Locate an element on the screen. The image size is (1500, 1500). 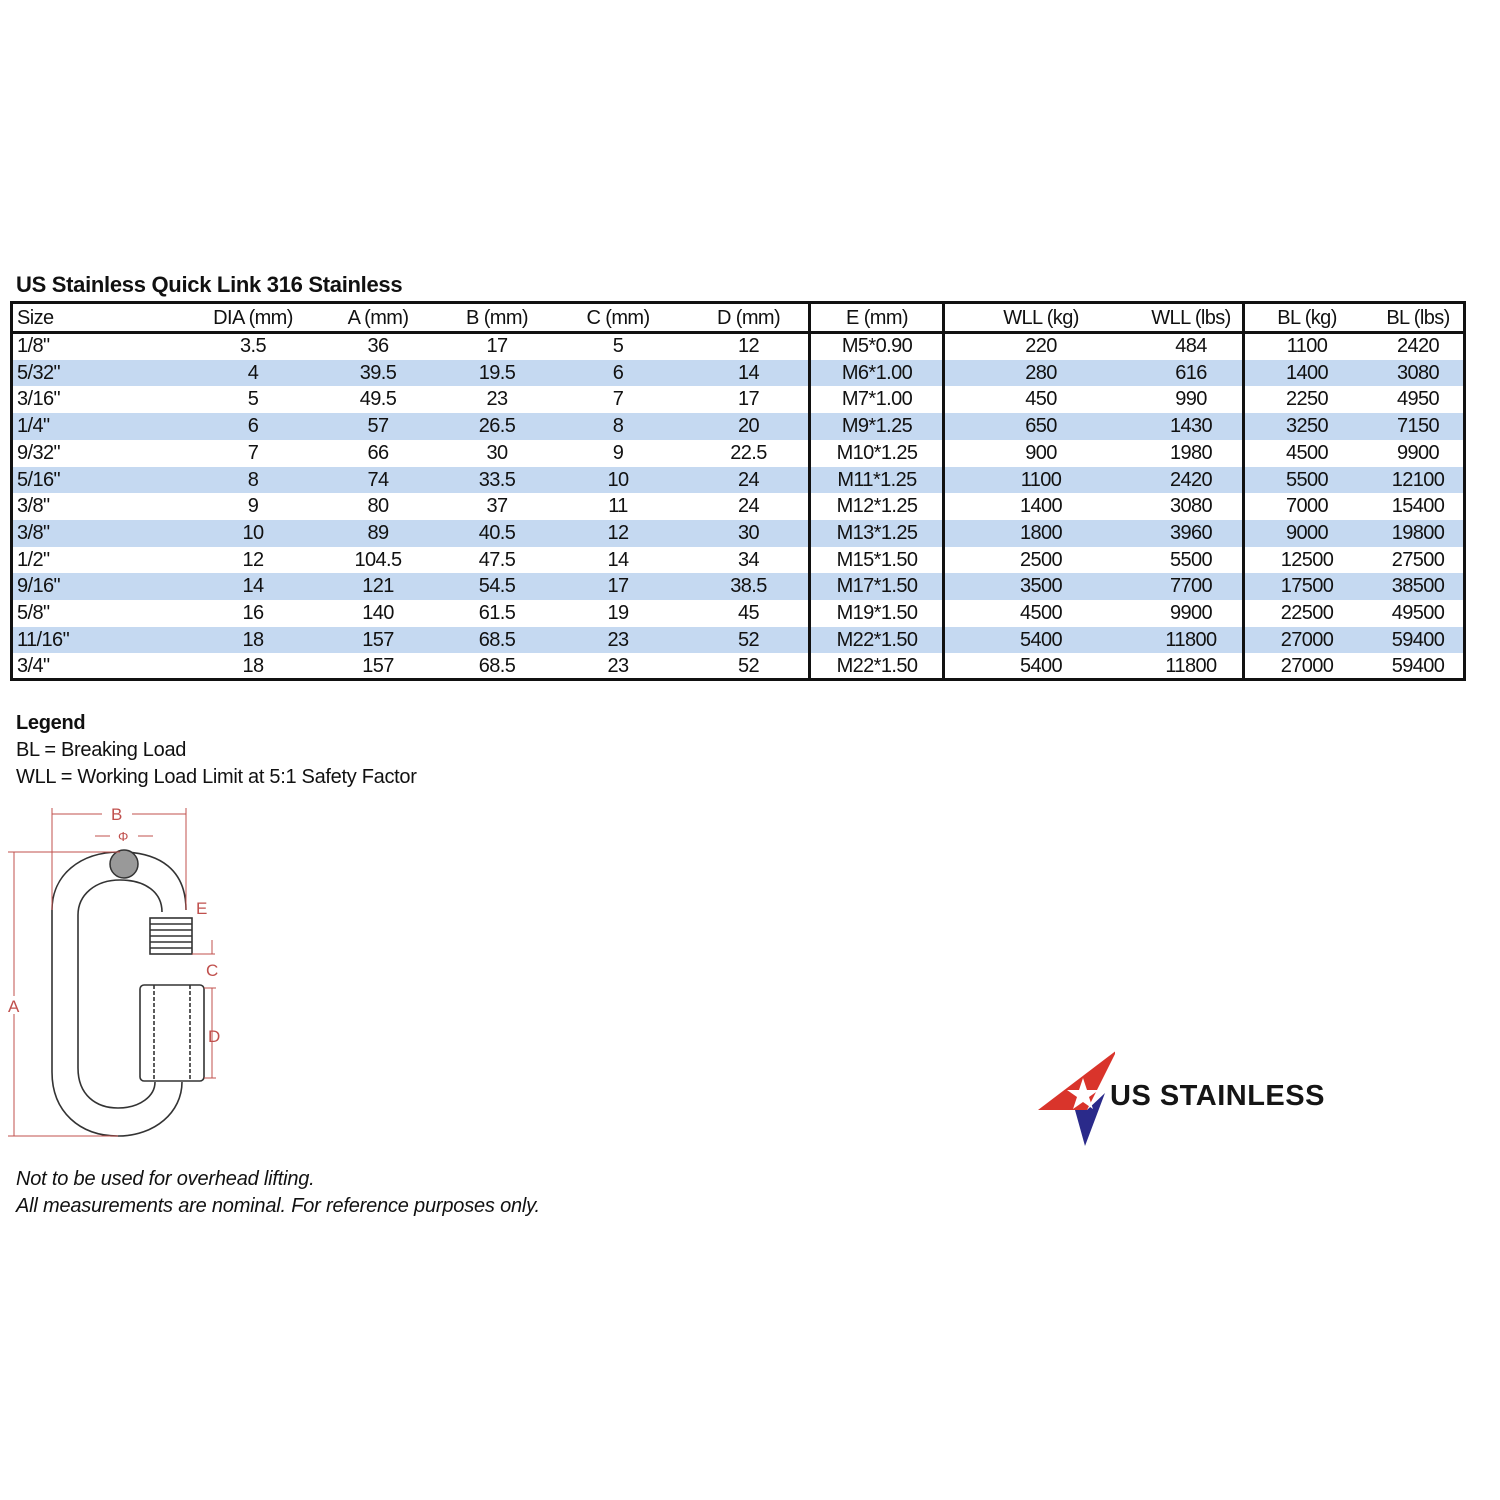
cell-e: M13*1.25 is located at coordinates (877, 532).